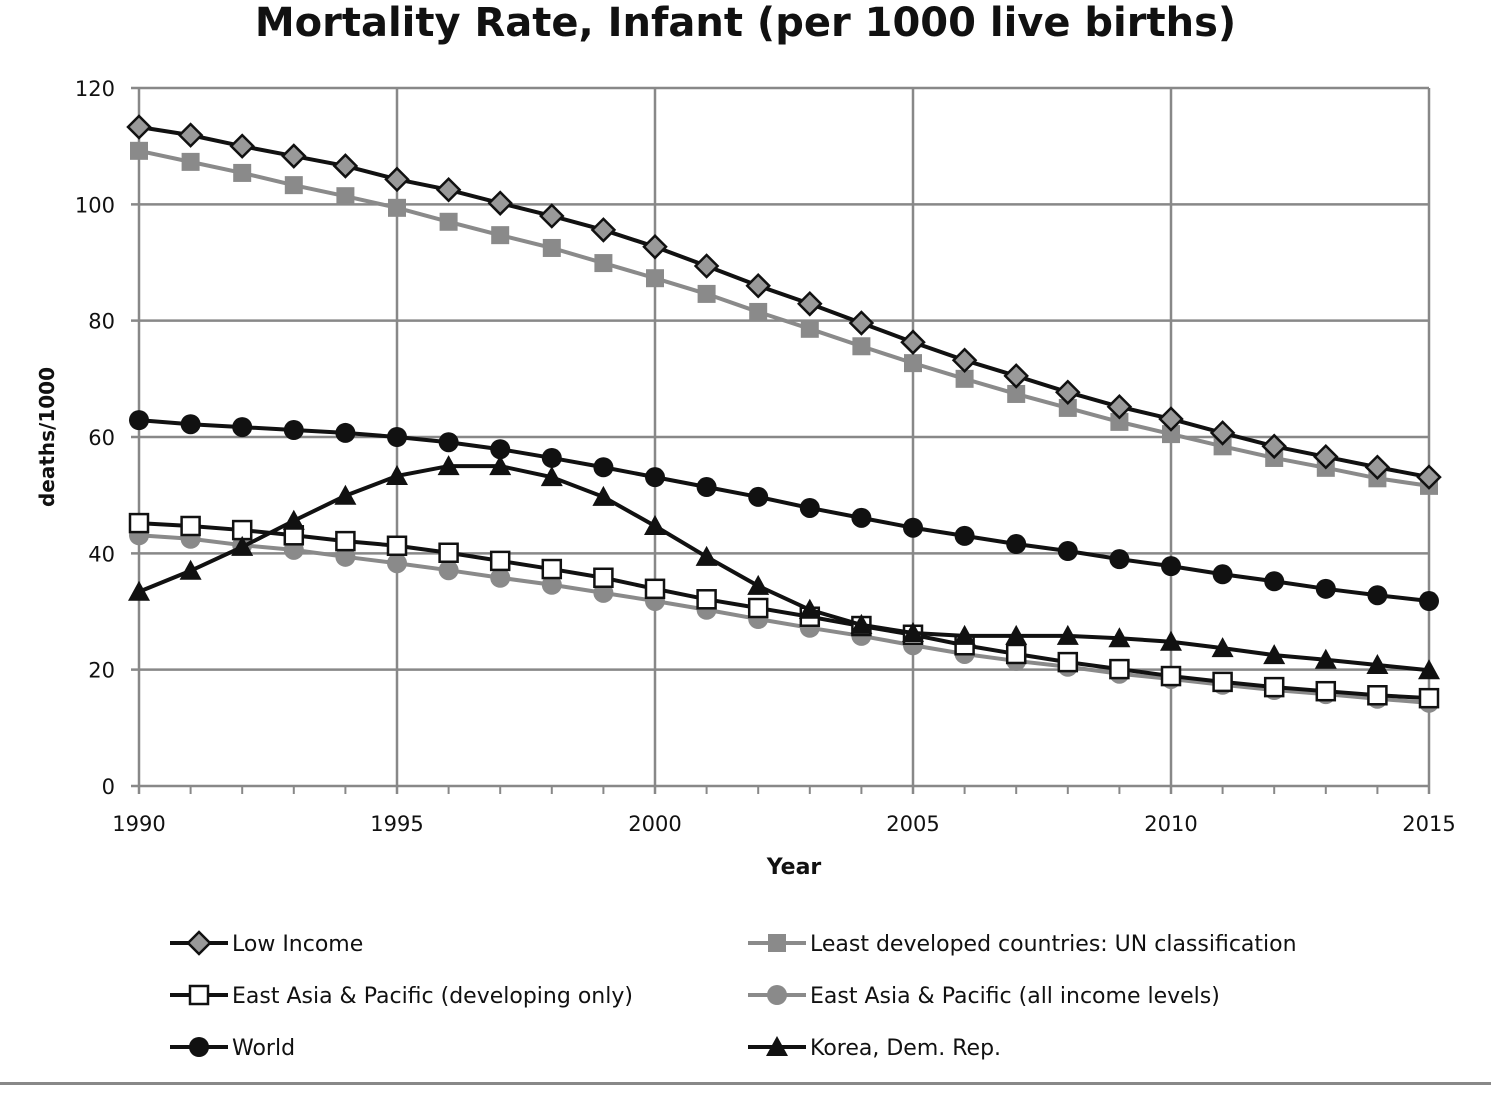 The image size is (1491, 1096). What do you see at coordinates (912, 824) in the screenshot?
I see `x-tick-label: 2005` at bounding box center [912, 824].